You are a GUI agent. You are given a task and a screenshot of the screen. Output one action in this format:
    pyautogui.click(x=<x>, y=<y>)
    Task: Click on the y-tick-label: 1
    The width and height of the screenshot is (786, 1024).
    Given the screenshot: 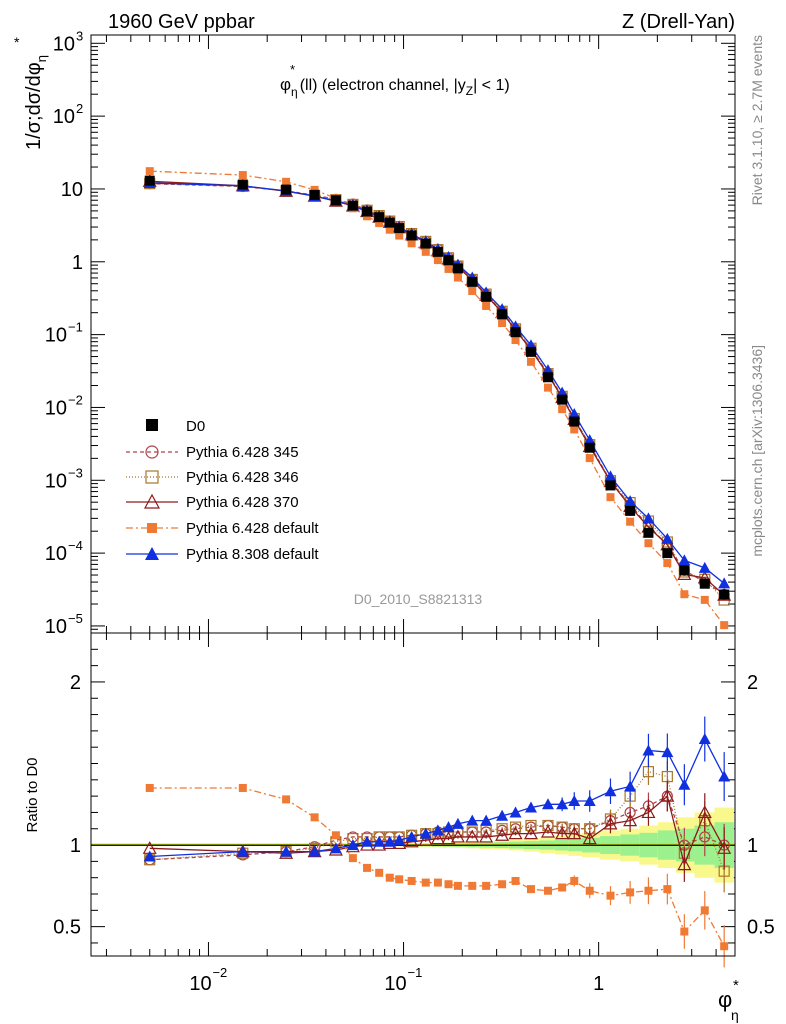 What is the action you would take?
    pyautogui.click(x=77, y=263)
    